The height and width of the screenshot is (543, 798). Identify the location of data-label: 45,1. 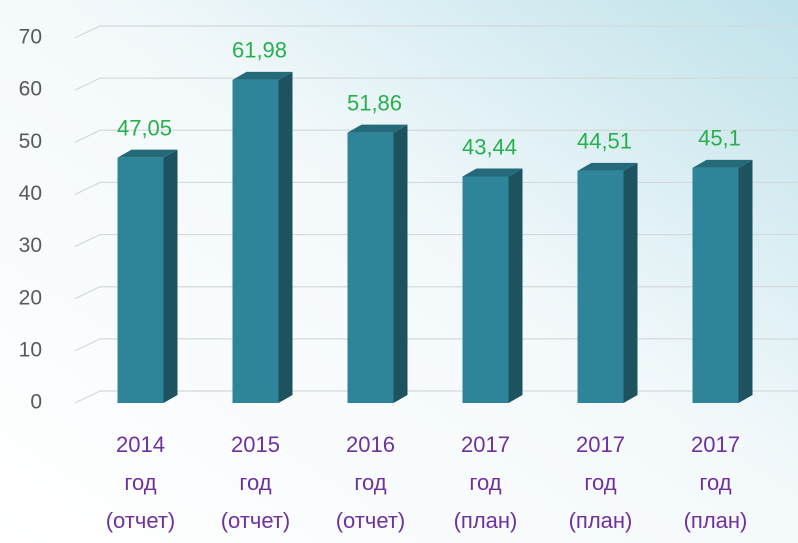
(719, 138).